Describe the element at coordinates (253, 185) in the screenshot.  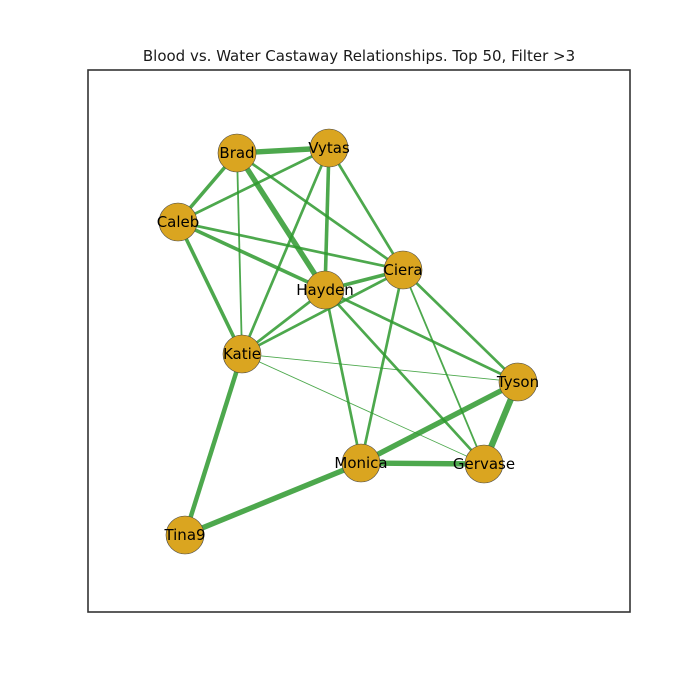
I see `edge-vytas-caleb` at that location.